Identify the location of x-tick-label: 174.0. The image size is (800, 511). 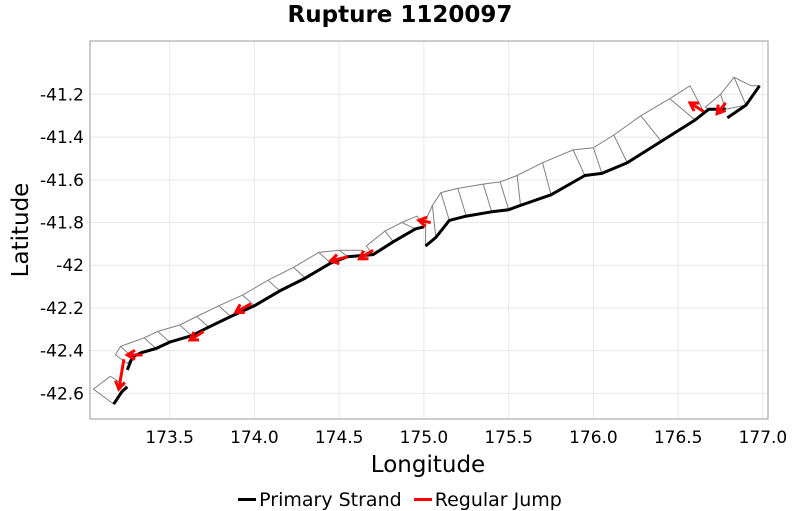
(254, 438).